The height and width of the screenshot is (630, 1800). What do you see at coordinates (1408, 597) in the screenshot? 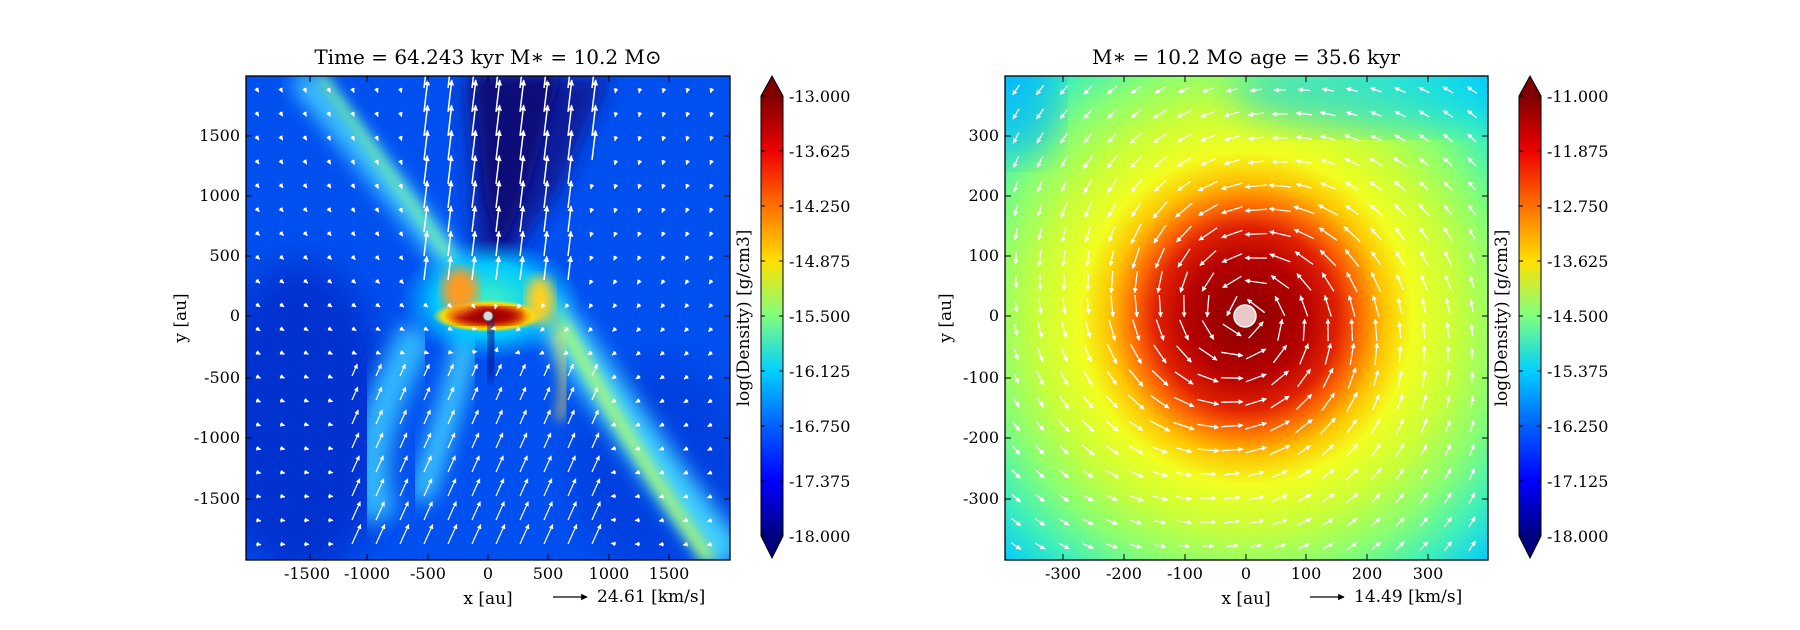
I see `panel-2-reference-arrow-label: 14.49 [km/s]` at bounding box center [1408, 597].